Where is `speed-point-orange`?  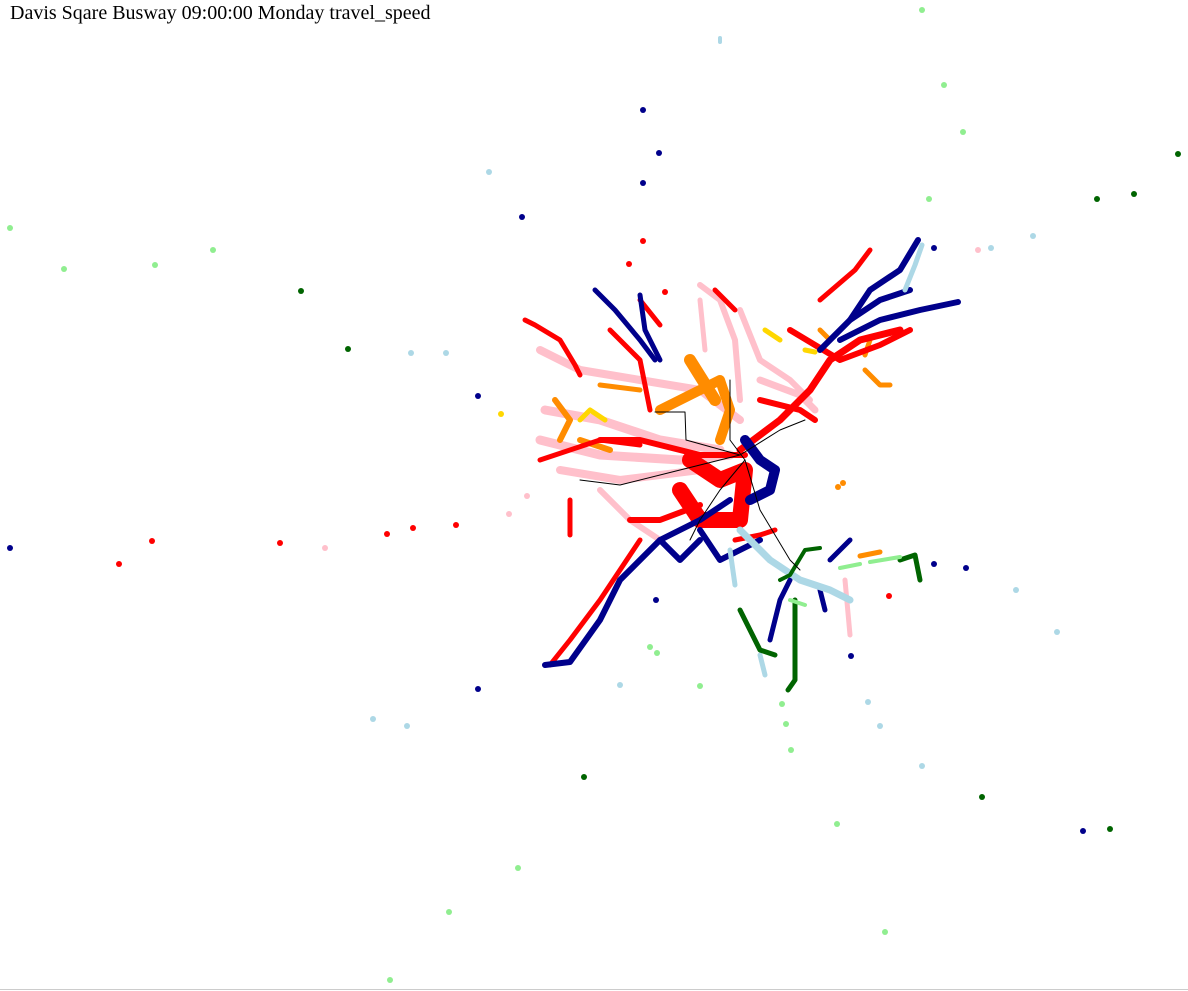
speed-point-orange is located at coordinates (843, 483).